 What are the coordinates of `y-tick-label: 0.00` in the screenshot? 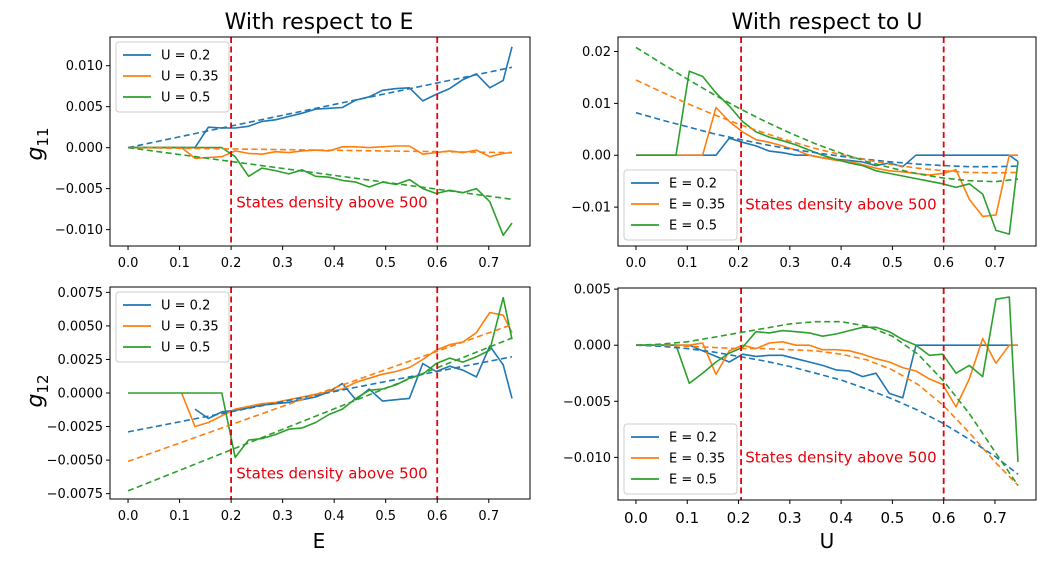 It's located at (596, 156).